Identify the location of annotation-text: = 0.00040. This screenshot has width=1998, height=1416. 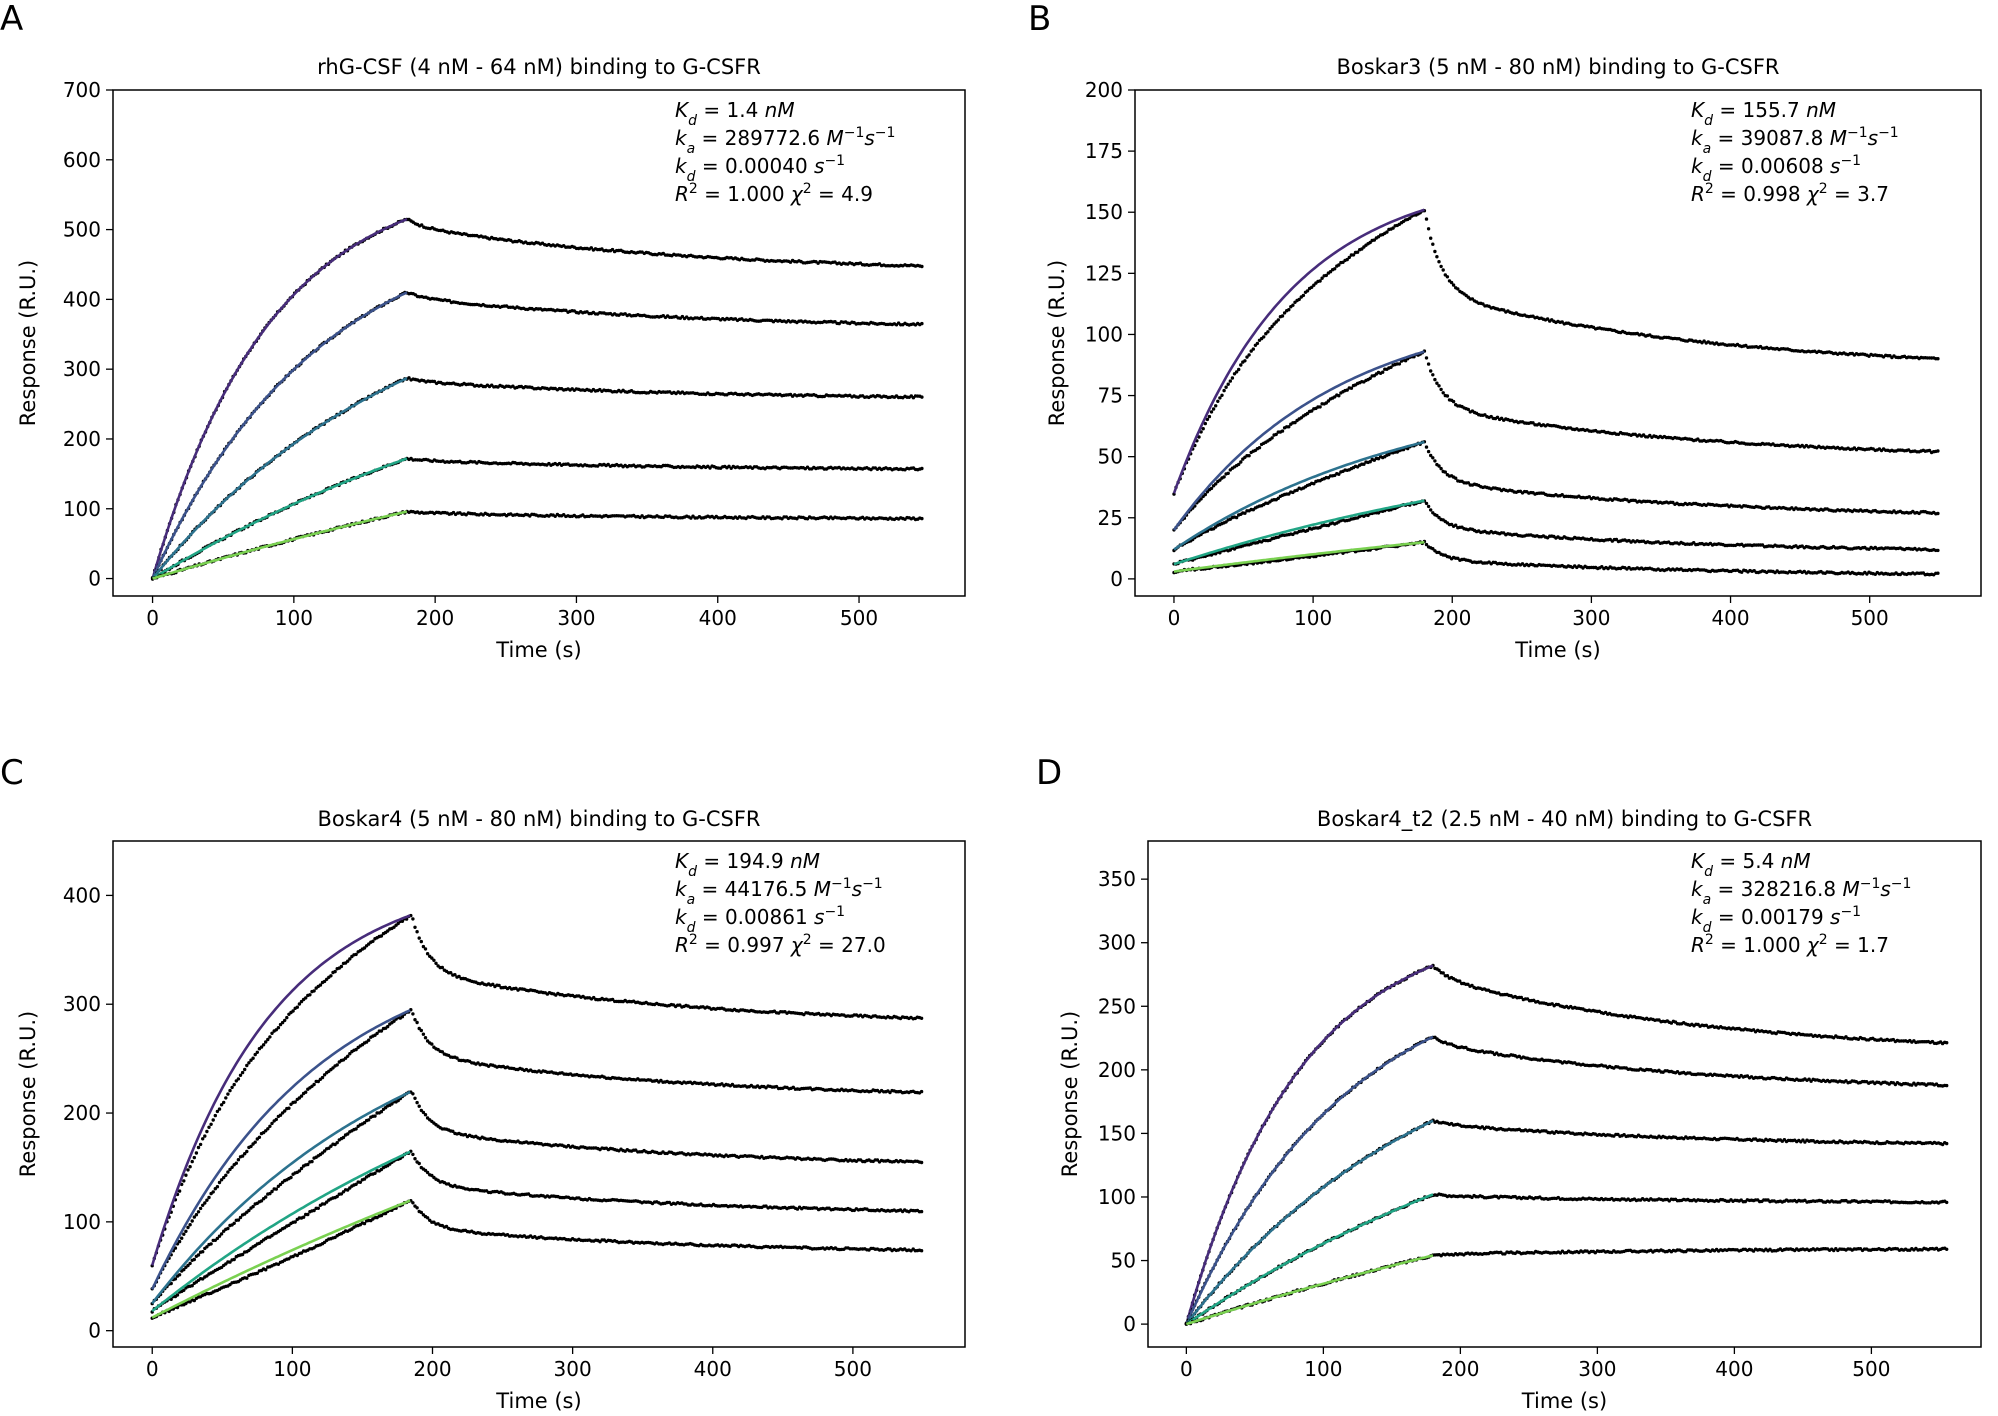
(754, 166).